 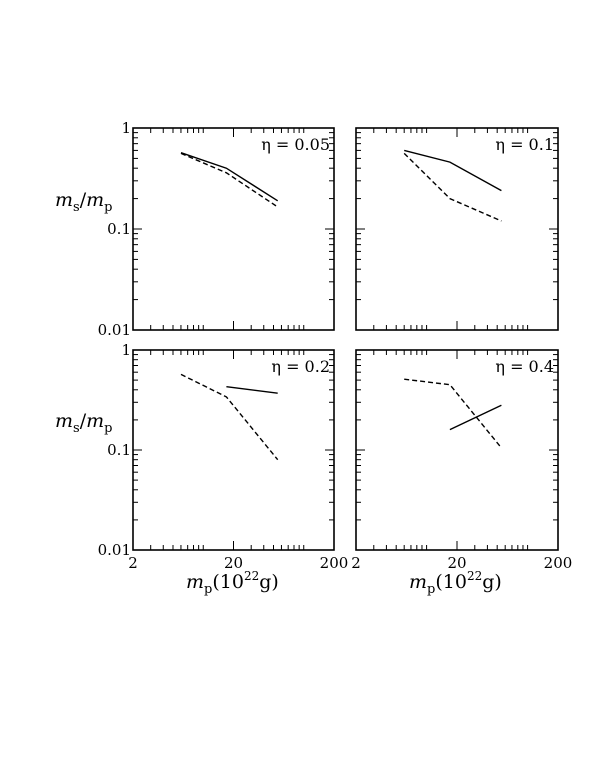 What do you see at coordinates (295, 144) in the screenshot?
I see `eta-annotation: η = 0.05` at bounding box center [295, 144].